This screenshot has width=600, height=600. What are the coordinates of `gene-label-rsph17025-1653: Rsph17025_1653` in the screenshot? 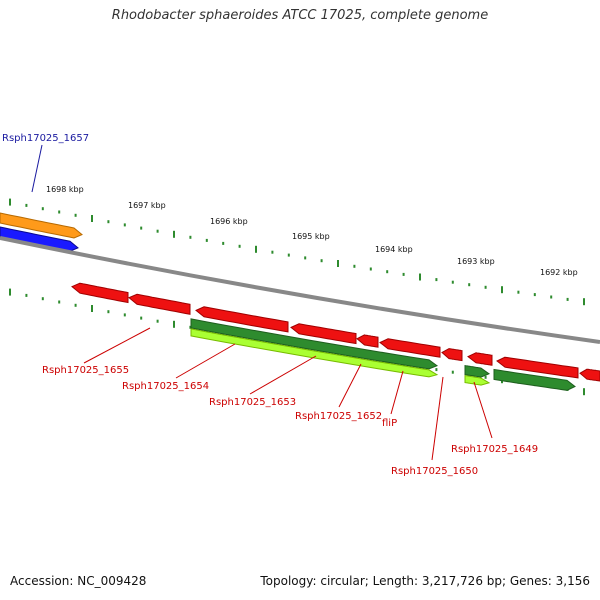 It's located at (252, 402).